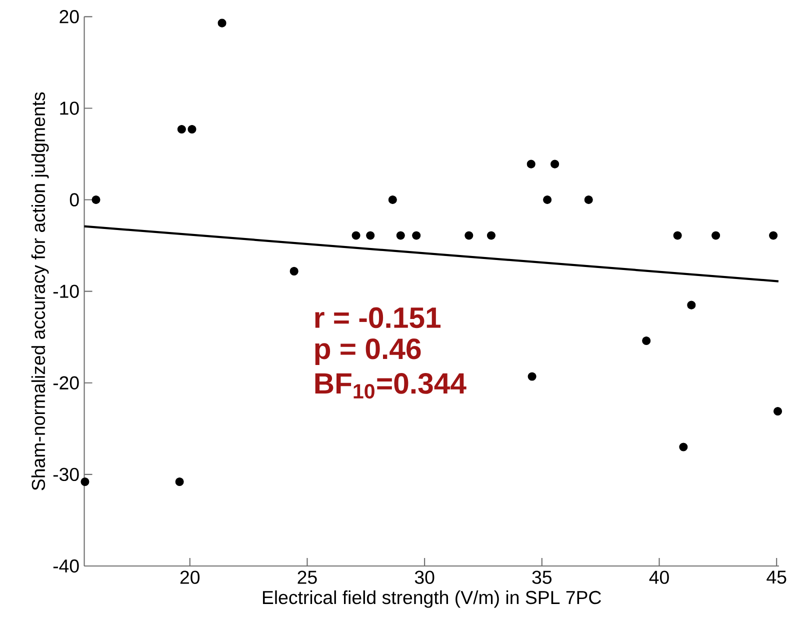 The width and height of the screenshot is (792, 629). What do you see at coordinates (307, 577) in the screenshot?
I see `x-tick-label: 25` at bounding box center [307, 577].